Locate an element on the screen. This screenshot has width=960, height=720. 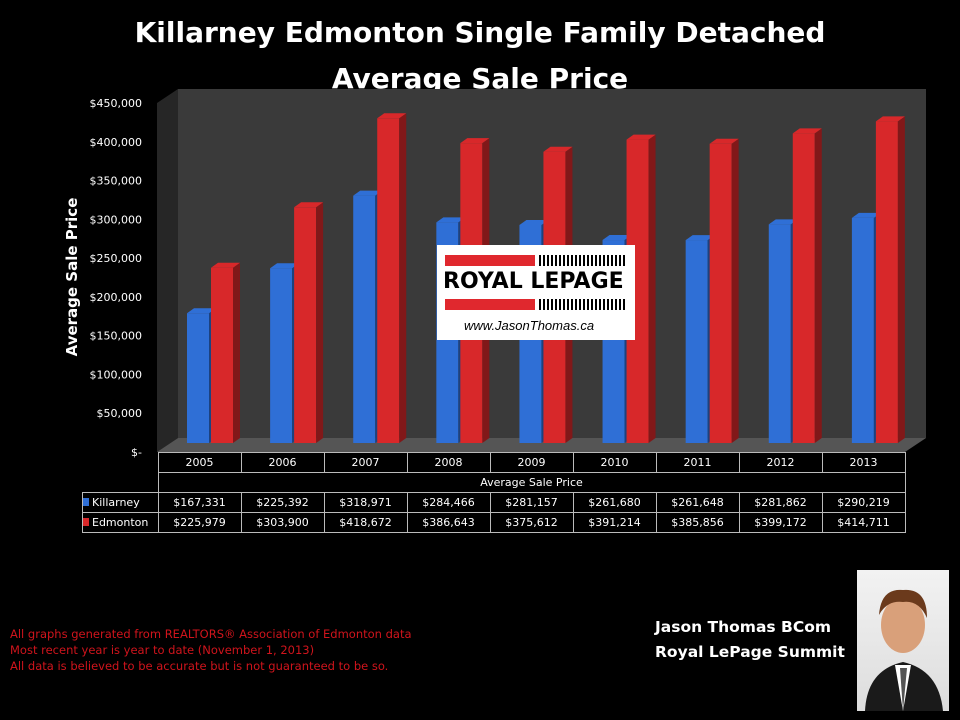
royal-lepage-logo: ROYAL LEPAGE www.JasonThomas.ca is located at coordinates (536, 292).